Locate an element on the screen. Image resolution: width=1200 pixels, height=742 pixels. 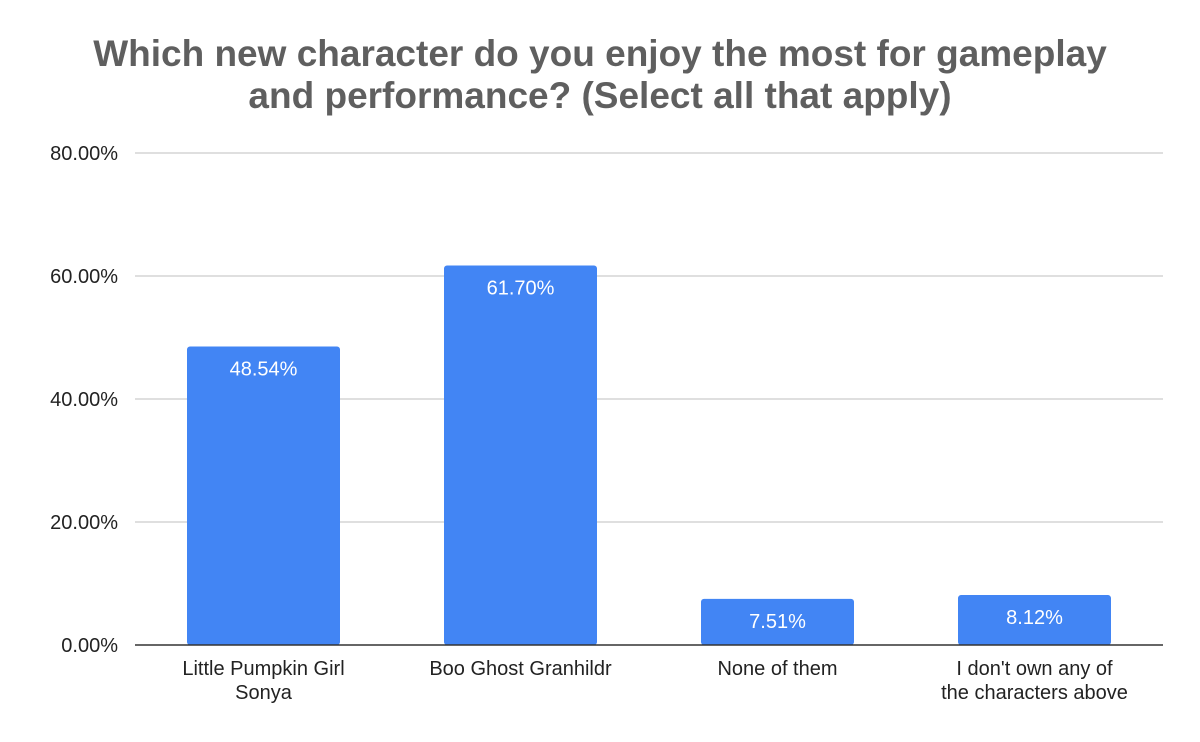
data-label: 8.12% is located at coordinates (1034, 618).